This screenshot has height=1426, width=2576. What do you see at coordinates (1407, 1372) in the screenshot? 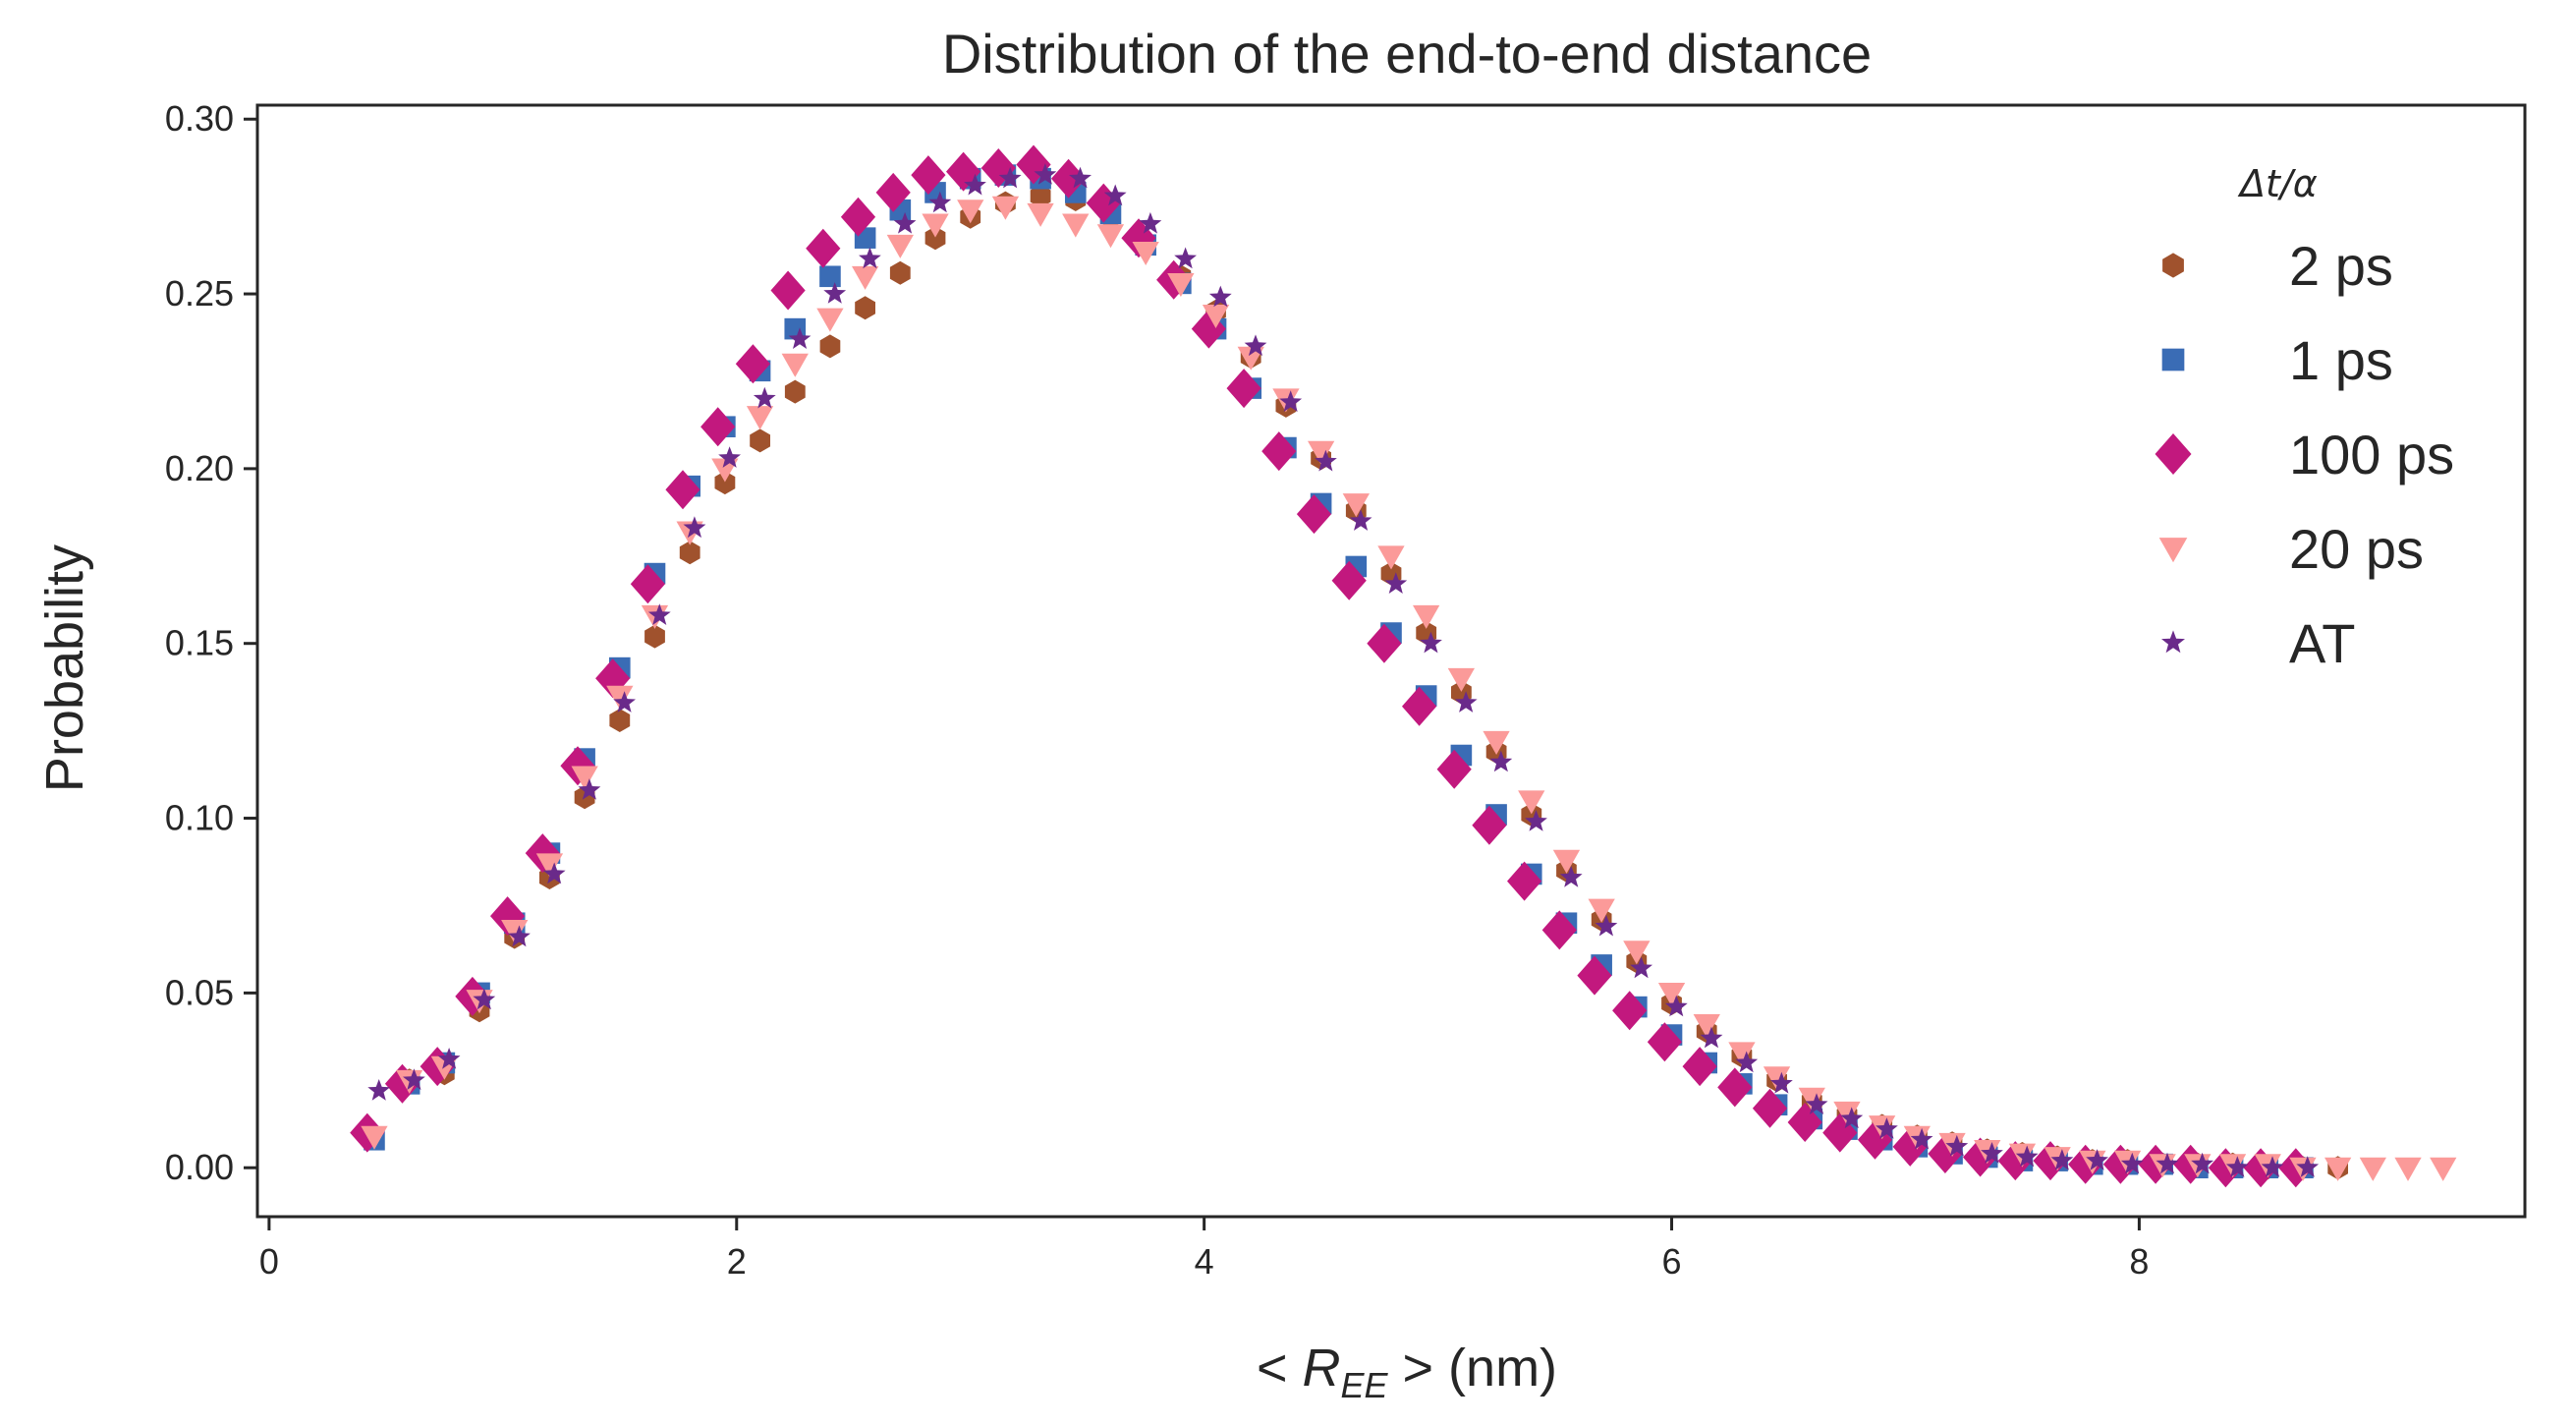
I see `x-axis-title: < REE > (nm)` at bounding box center [1407, 1372].